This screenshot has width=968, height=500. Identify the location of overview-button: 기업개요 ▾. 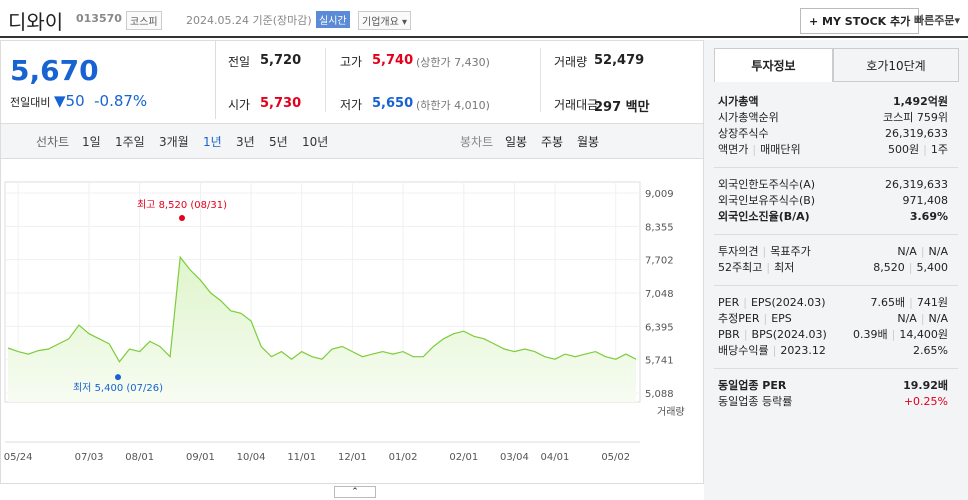
(385, 20).